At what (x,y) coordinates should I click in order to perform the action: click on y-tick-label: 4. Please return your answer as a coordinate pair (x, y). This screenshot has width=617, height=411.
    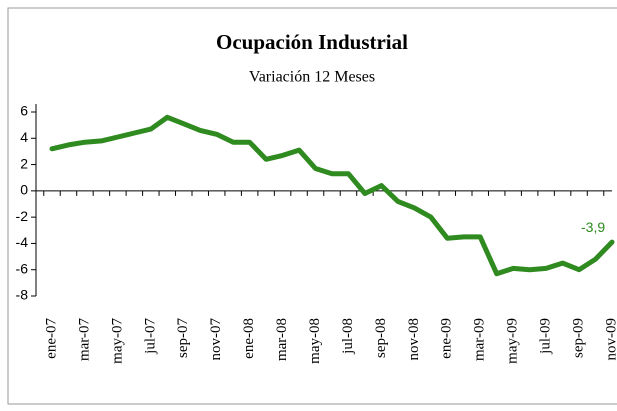
    Looking at the image, I should click on (24, 137).